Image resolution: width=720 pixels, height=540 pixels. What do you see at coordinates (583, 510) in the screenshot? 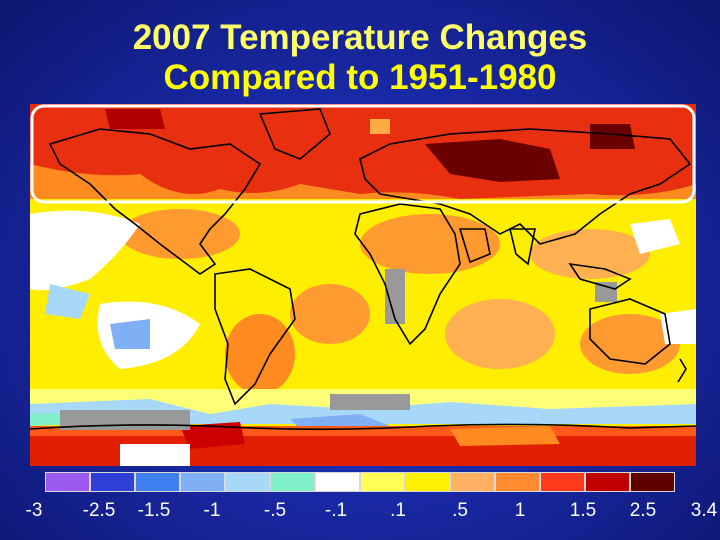
I see `legend-tick-label: 1.5` at bounding box center [583, 510].